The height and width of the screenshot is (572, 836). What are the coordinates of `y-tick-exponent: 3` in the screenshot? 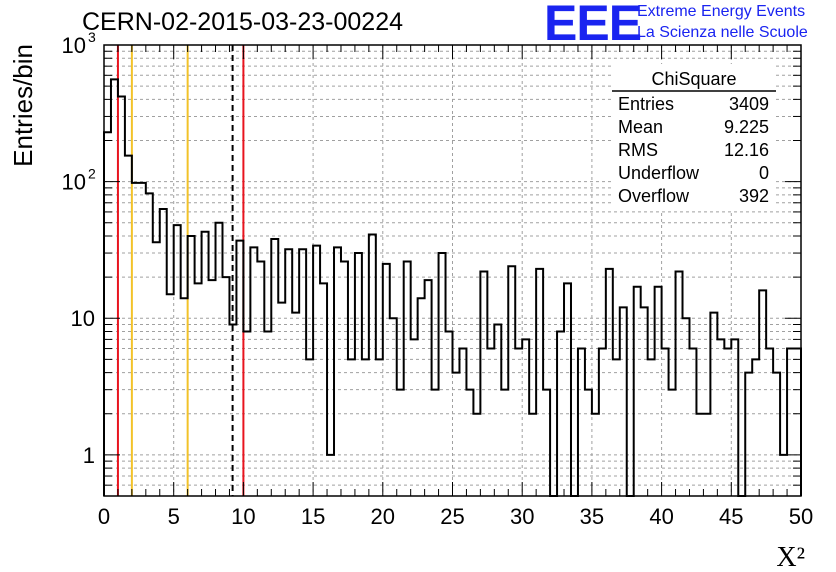 It's located at (92, 37).